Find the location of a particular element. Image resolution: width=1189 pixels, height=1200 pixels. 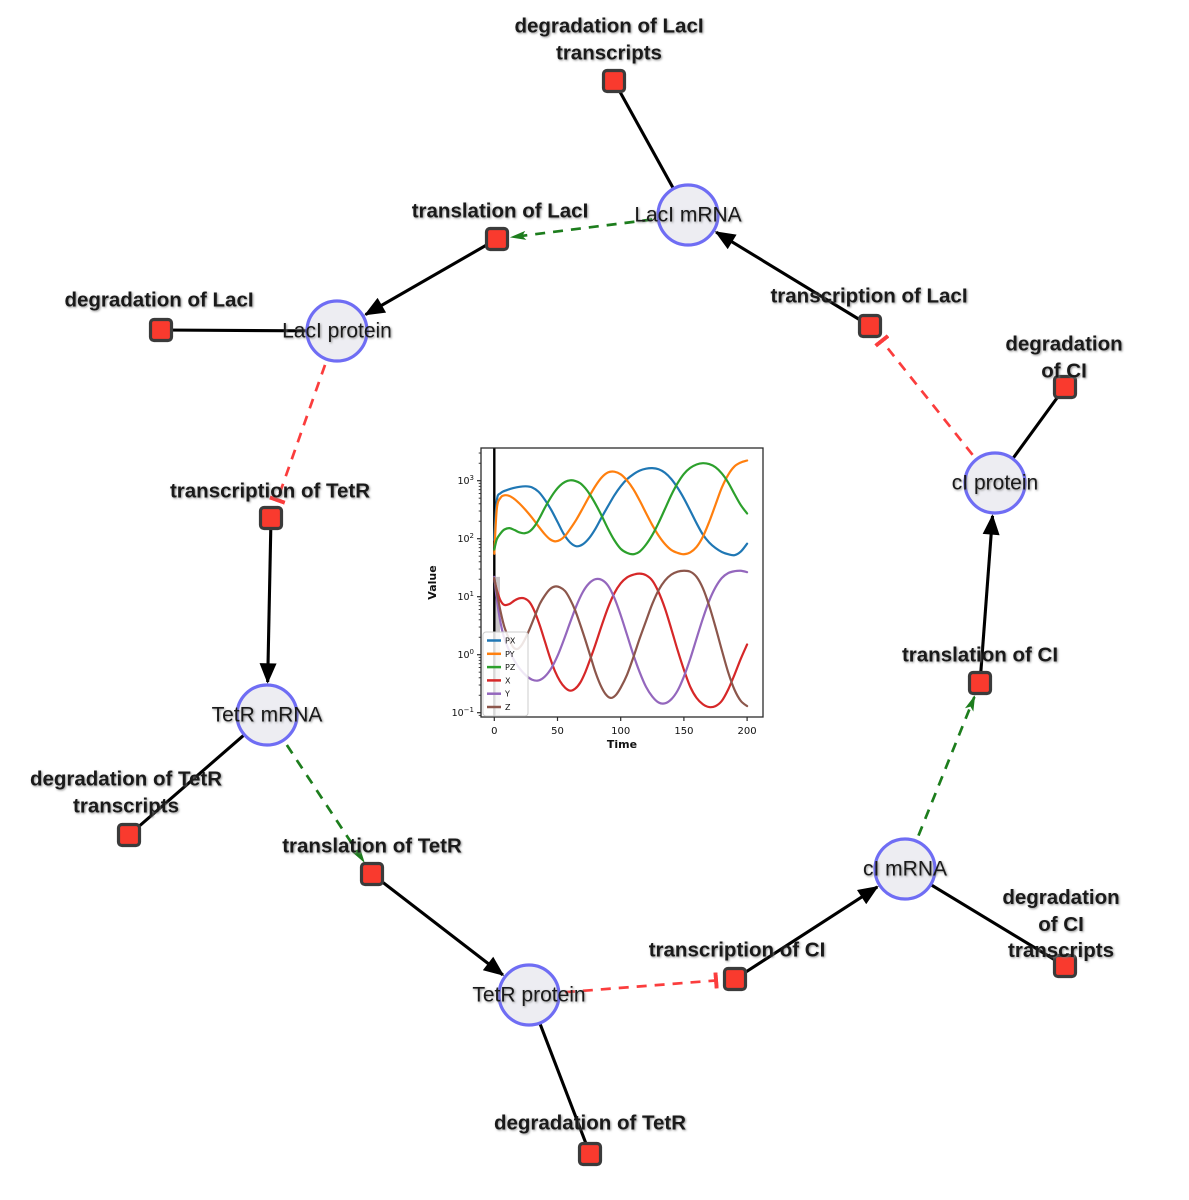

edge-transcription-of-laci-to-laci-mrna is located at coordinates (792, 279).